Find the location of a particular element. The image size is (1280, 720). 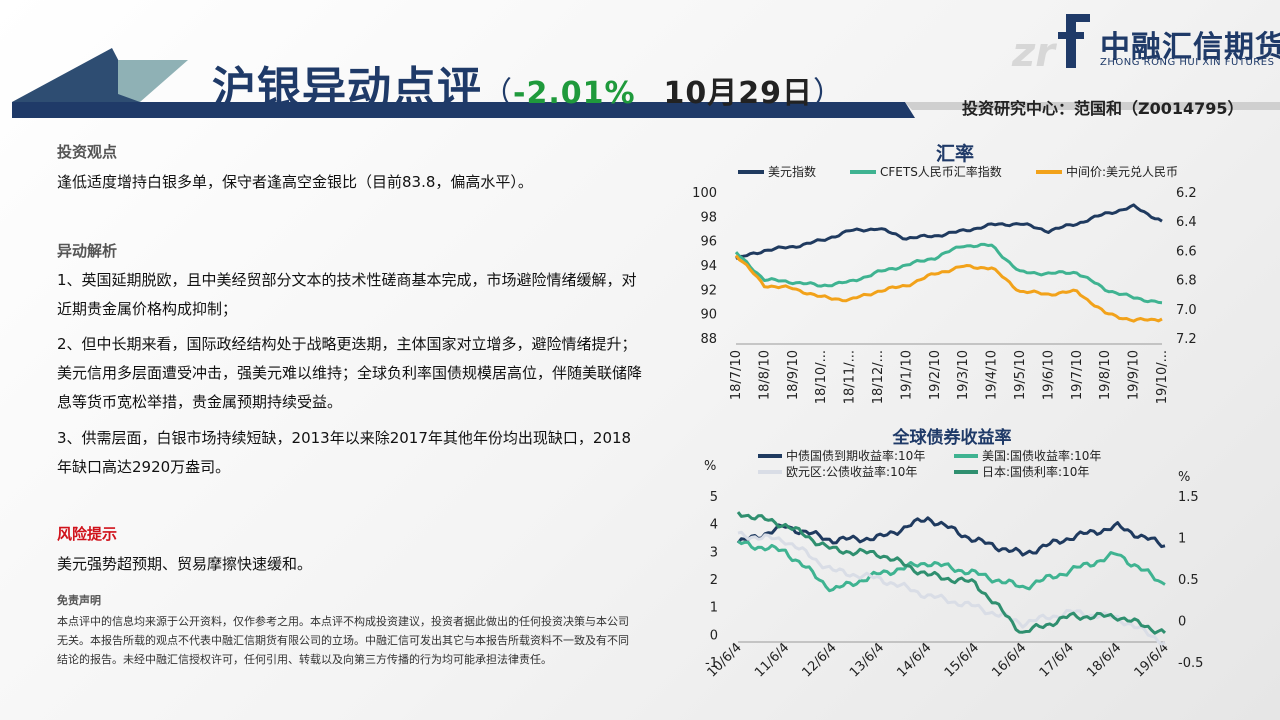

chart-title: 汇率 is located at coordinates (955, 153).